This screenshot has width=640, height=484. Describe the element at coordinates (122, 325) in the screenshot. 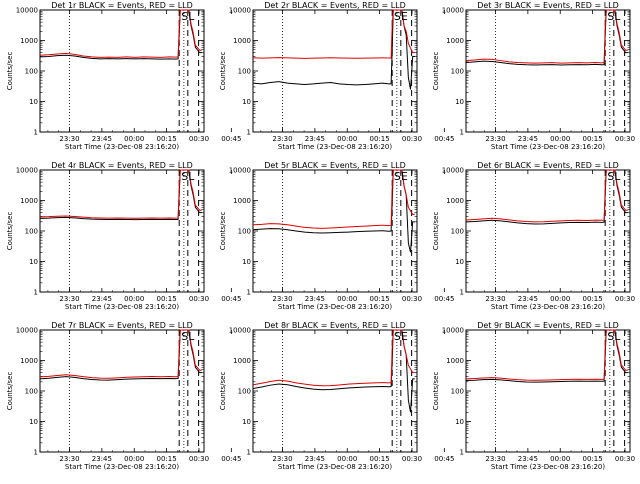

I see `panel-title: Det 7r BLACK = Events, RED = LLD` at that location.